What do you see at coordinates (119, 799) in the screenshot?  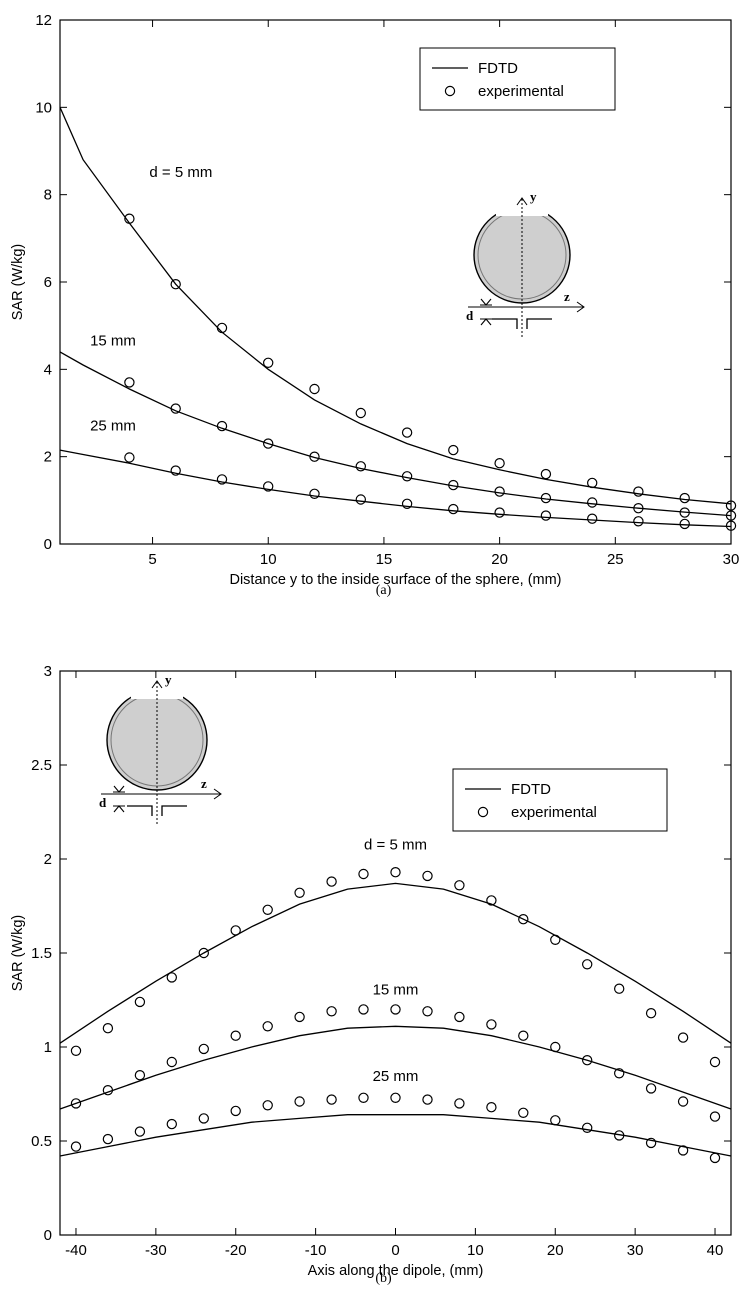 I see `gap-marker-icon` at bounding box center [119, 799].